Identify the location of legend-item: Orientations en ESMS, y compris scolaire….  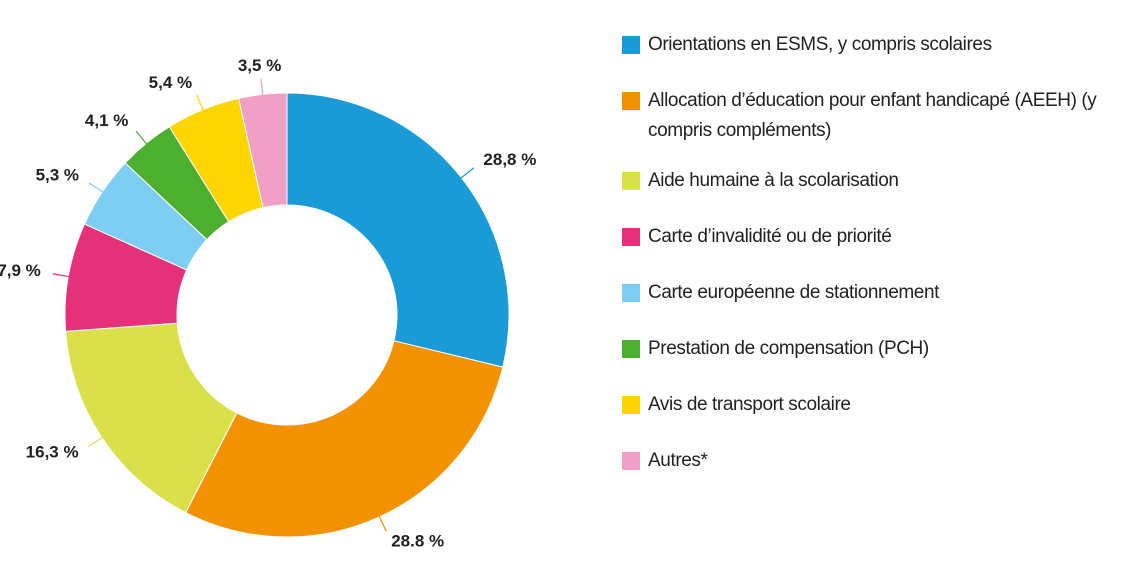
(872, 45).